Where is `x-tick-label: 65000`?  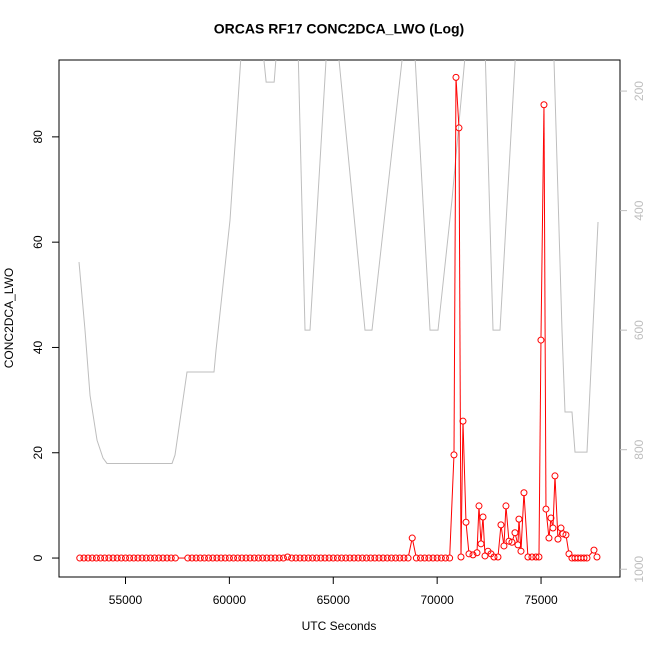
x-tick-label: 65000 is located at coordinates (334, 600).